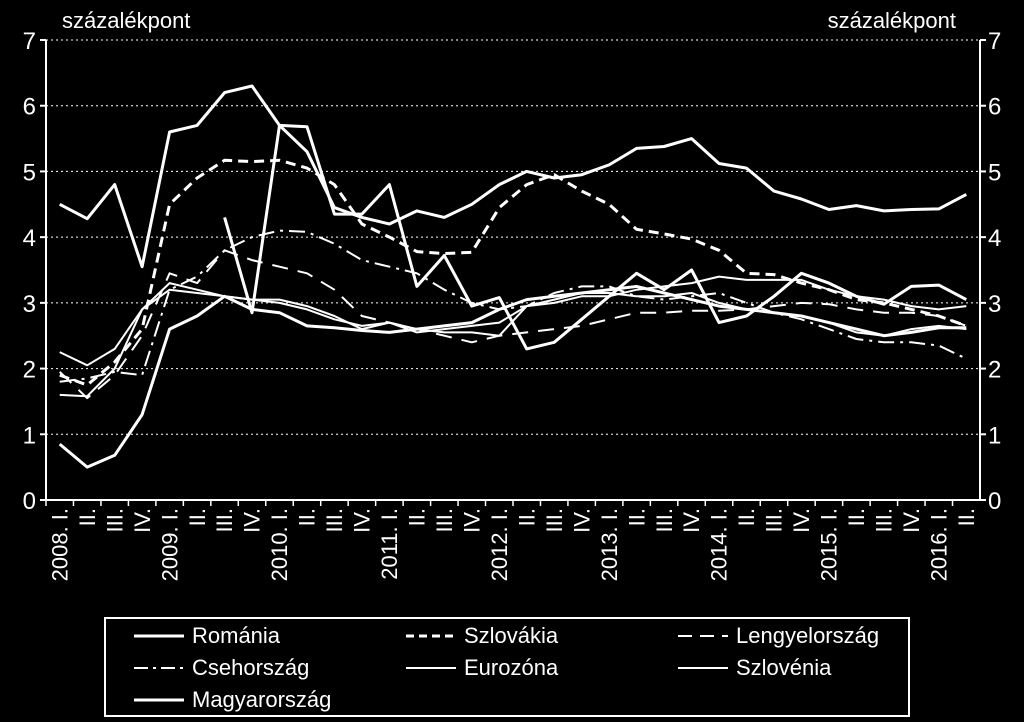 The width and height of the screenshot is (1024, 722). What do you see at coordinates (891, 20) in the screenshot?
I see `y-axis-unit-right: százalékpont` at bounding box center [891, 20].